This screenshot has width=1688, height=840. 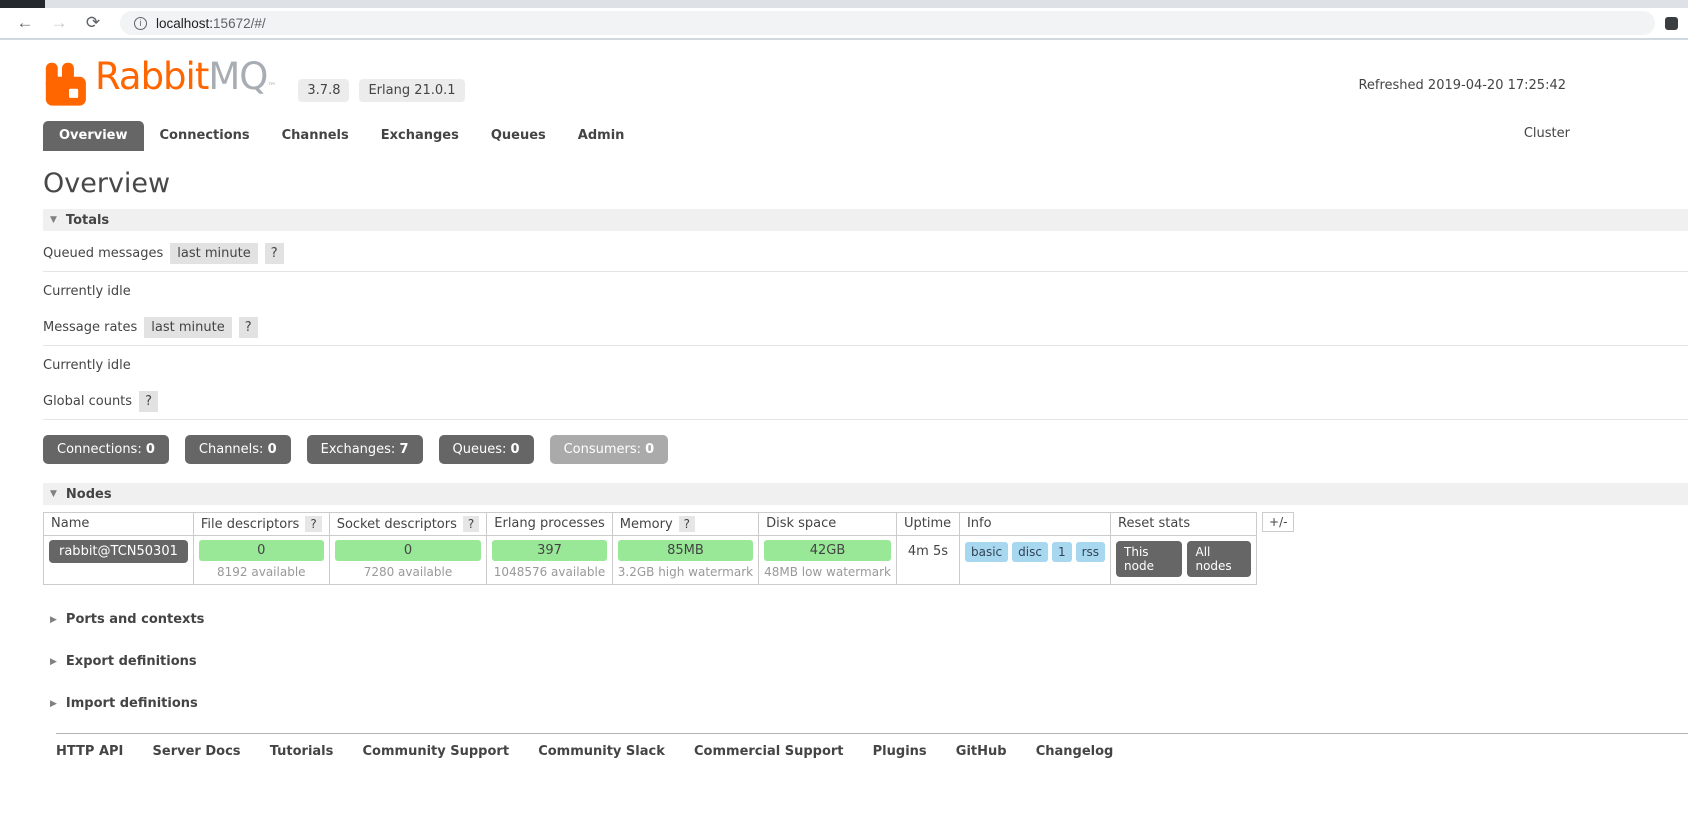 What do you see at coordinates (261, 560) in the screenshot?
I see `file-descriptors-cell: 0 8192 available` at bounding box center [261, 560].